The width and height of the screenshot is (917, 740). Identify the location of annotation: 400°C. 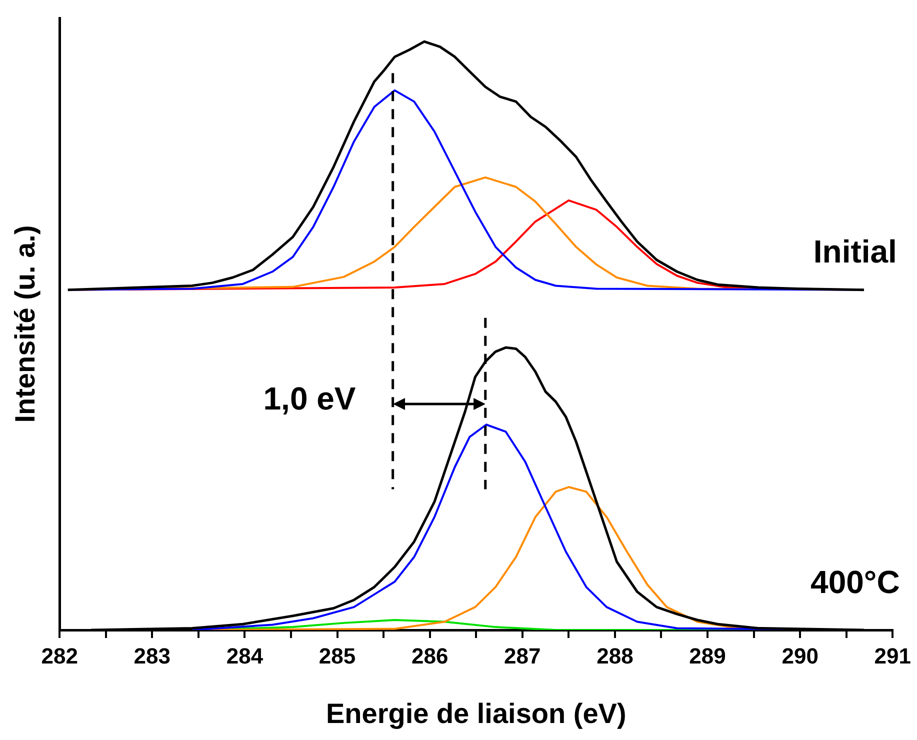
(855, 582).